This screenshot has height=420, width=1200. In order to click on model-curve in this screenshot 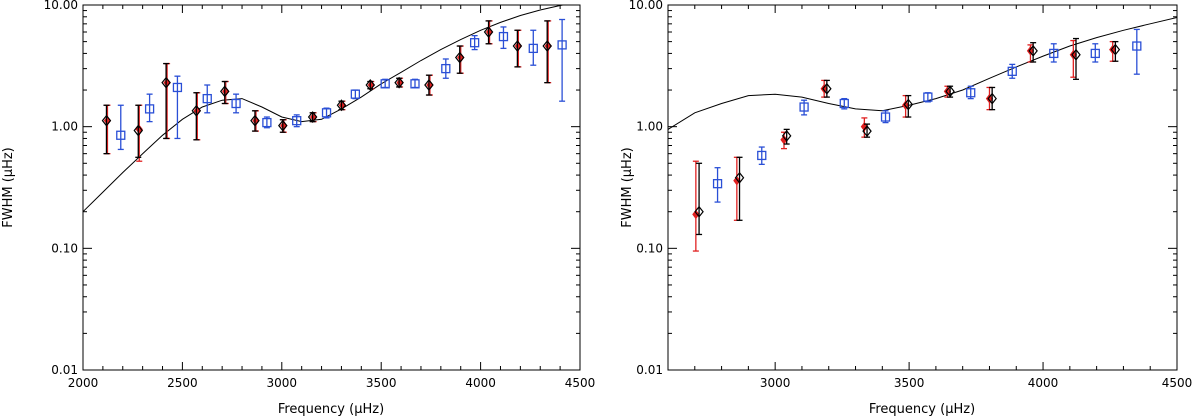, I will do `click(922, 73)`.